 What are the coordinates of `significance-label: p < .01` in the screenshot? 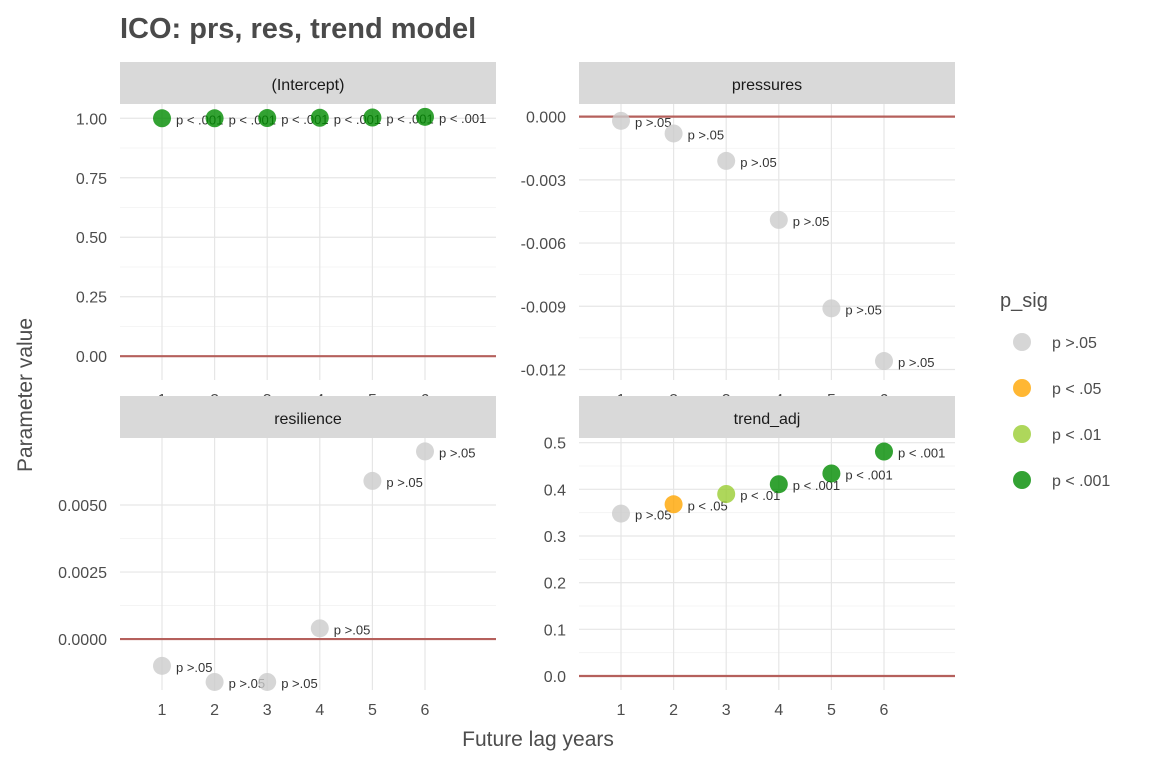 It's located at (760, 495).